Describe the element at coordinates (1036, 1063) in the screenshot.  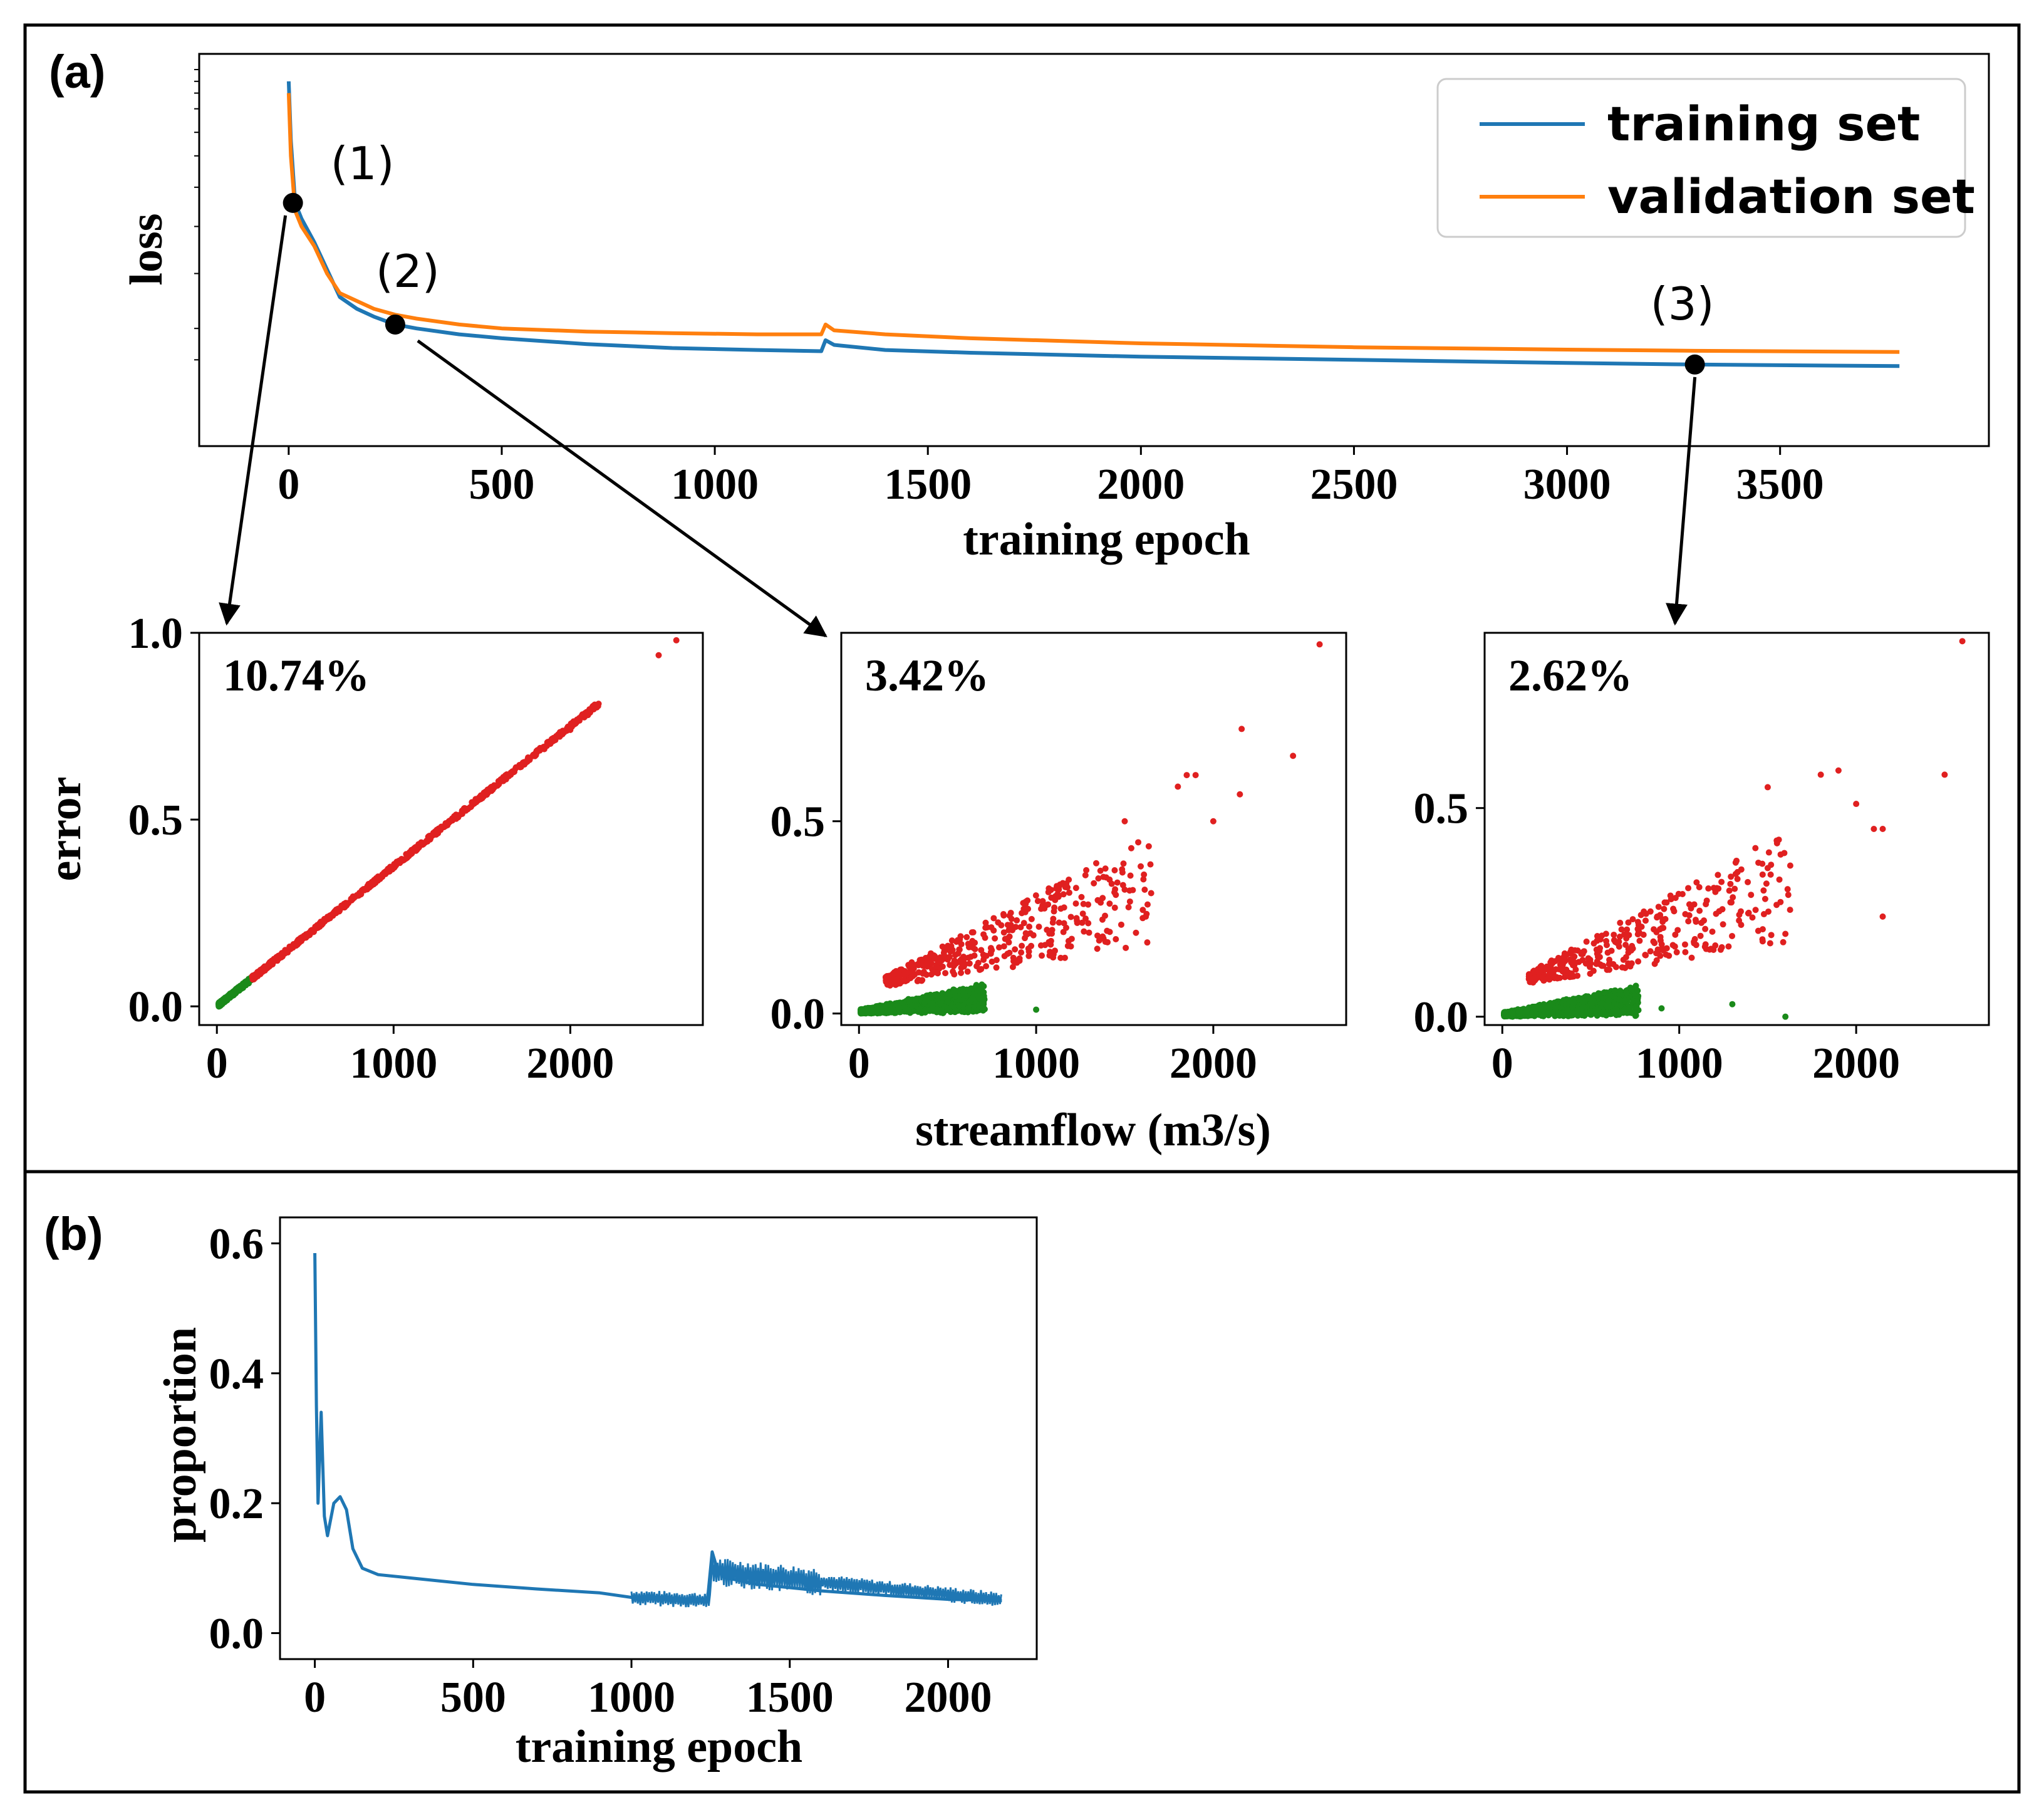
I see `scatter2-xtick-label: 1000` at that location.